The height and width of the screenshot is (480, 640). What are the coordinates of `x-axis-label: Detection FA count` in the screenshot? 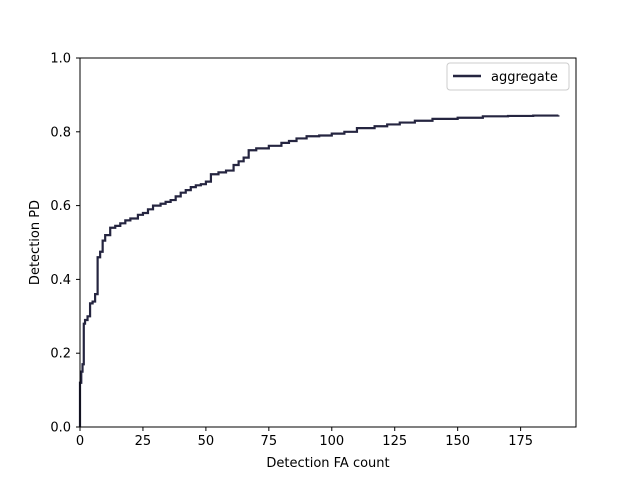 It's located at (327, 463).